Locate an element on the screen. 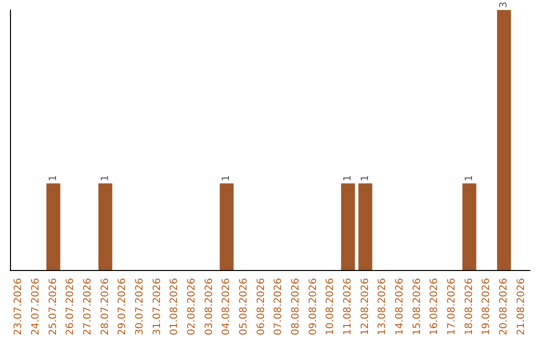 The height and width of the screenshot is (340, 540). x-tick-label: 24.07.2026 is located at coordinates (36, 307).